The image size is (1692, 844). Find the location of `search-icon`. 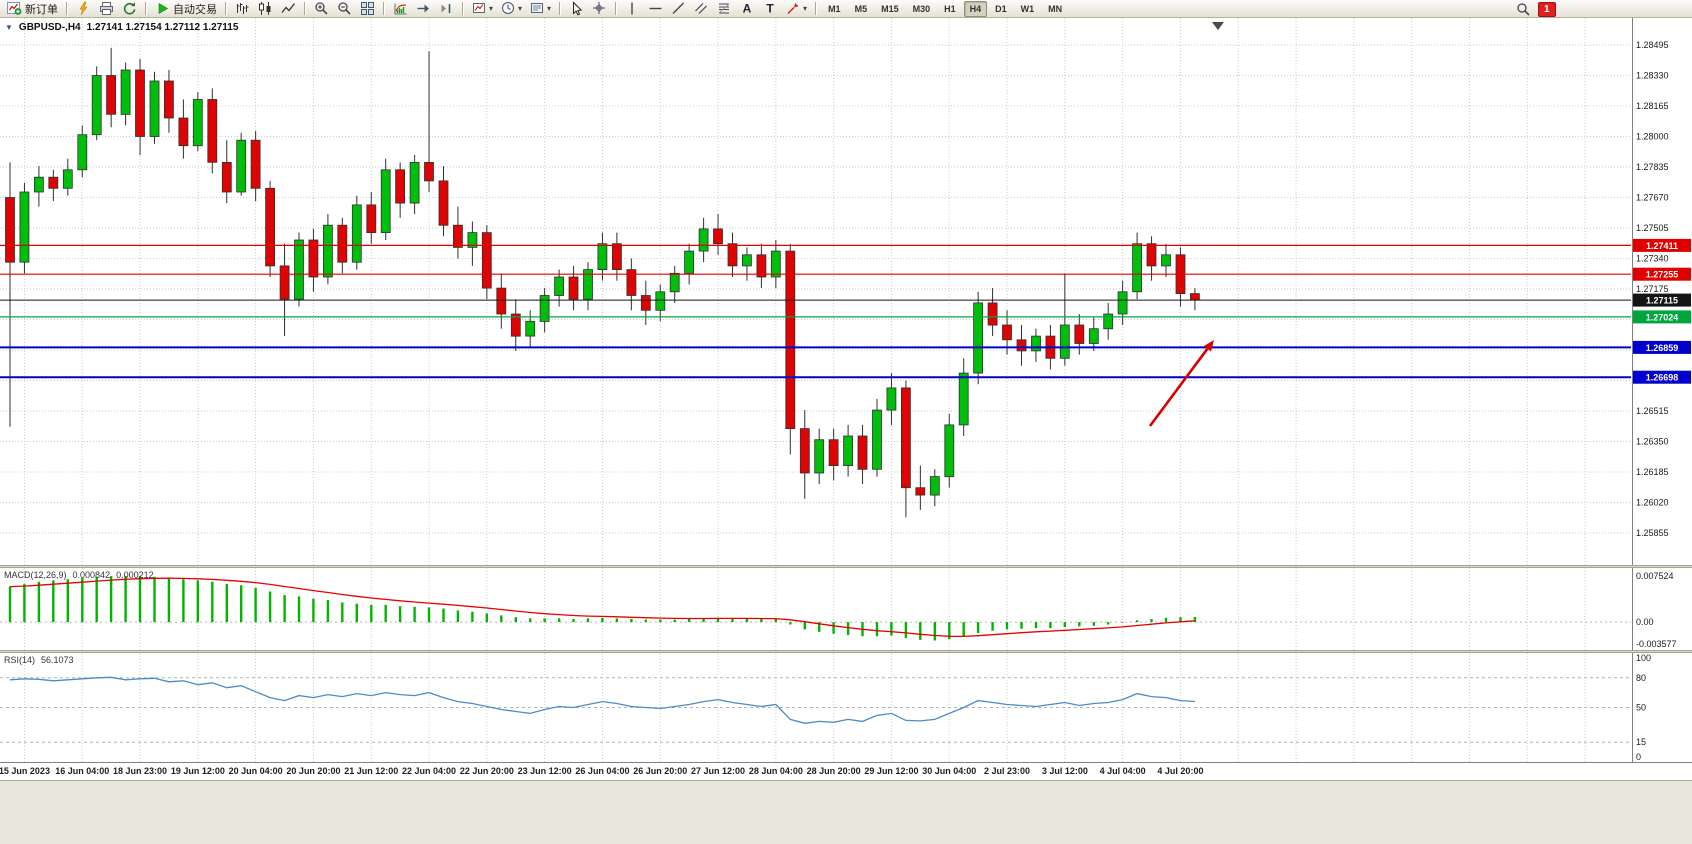

search-icon is located at coordinates (1523, 9).